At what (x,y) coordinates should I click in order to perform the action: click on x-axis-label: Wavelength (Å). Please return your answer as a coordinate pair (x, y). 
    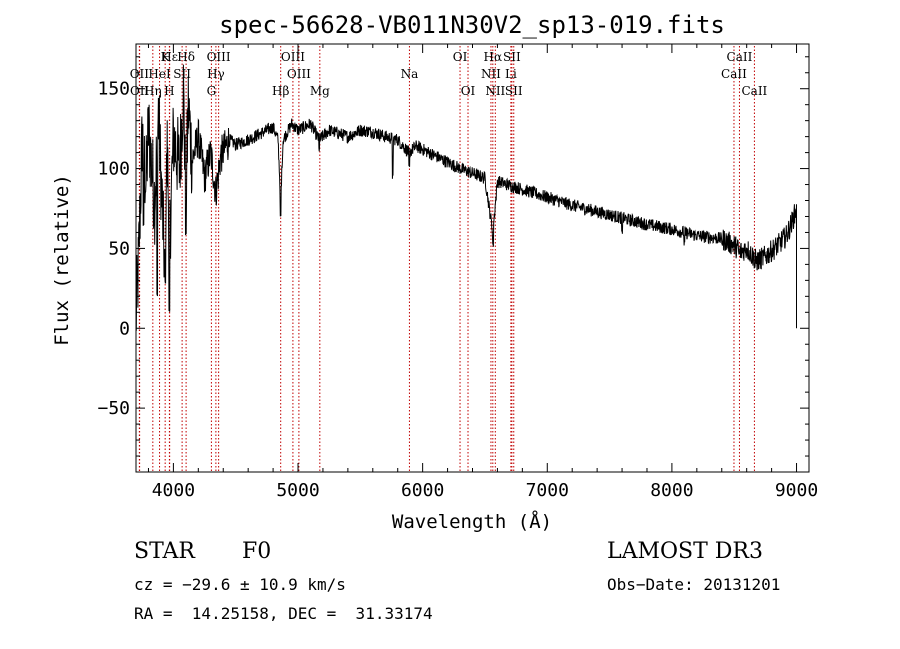
    Looking at the image, I should click on (472, 521).